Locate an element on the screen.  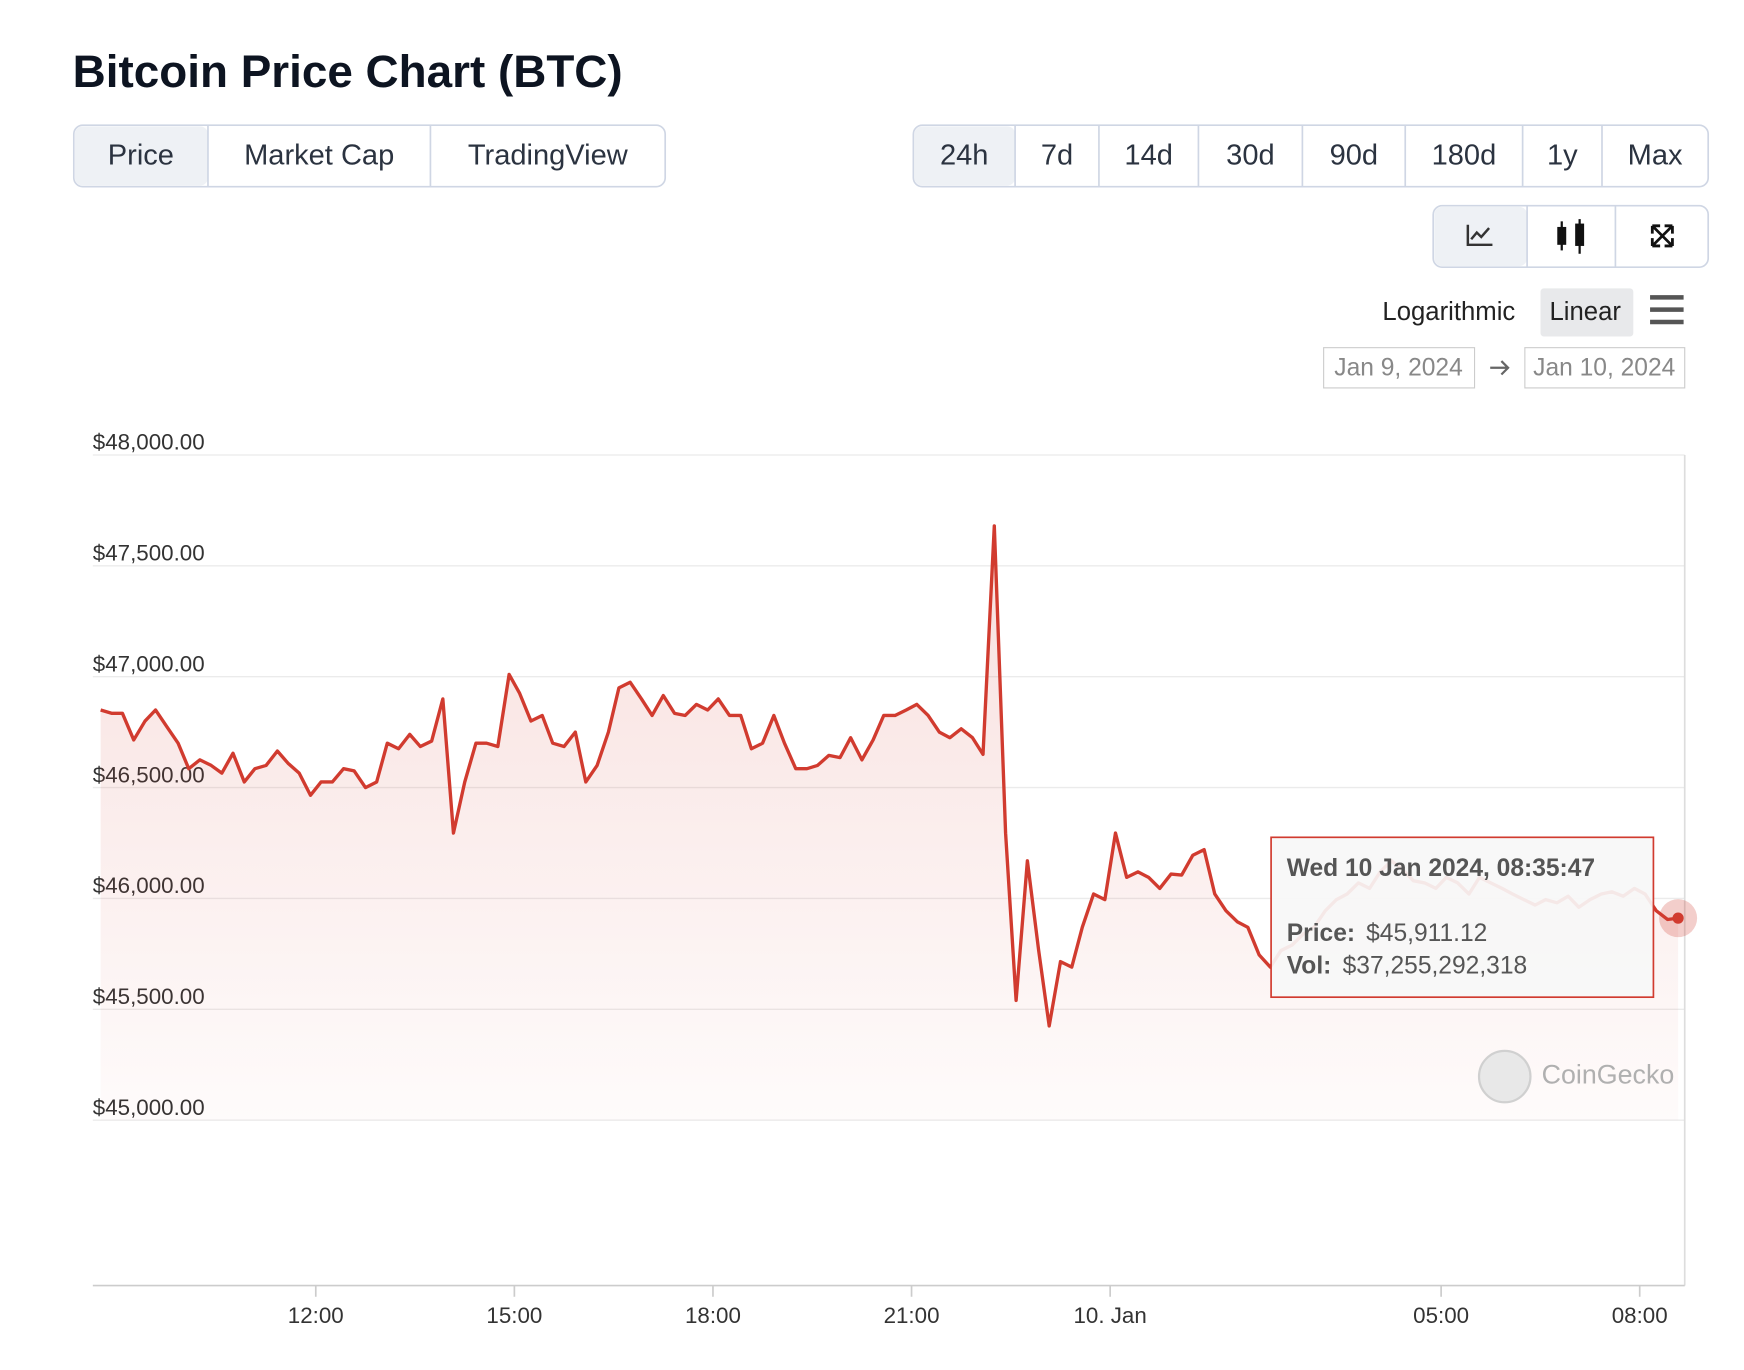
scale-toggle: Logarithmic is located at coordinates (1448, 312).